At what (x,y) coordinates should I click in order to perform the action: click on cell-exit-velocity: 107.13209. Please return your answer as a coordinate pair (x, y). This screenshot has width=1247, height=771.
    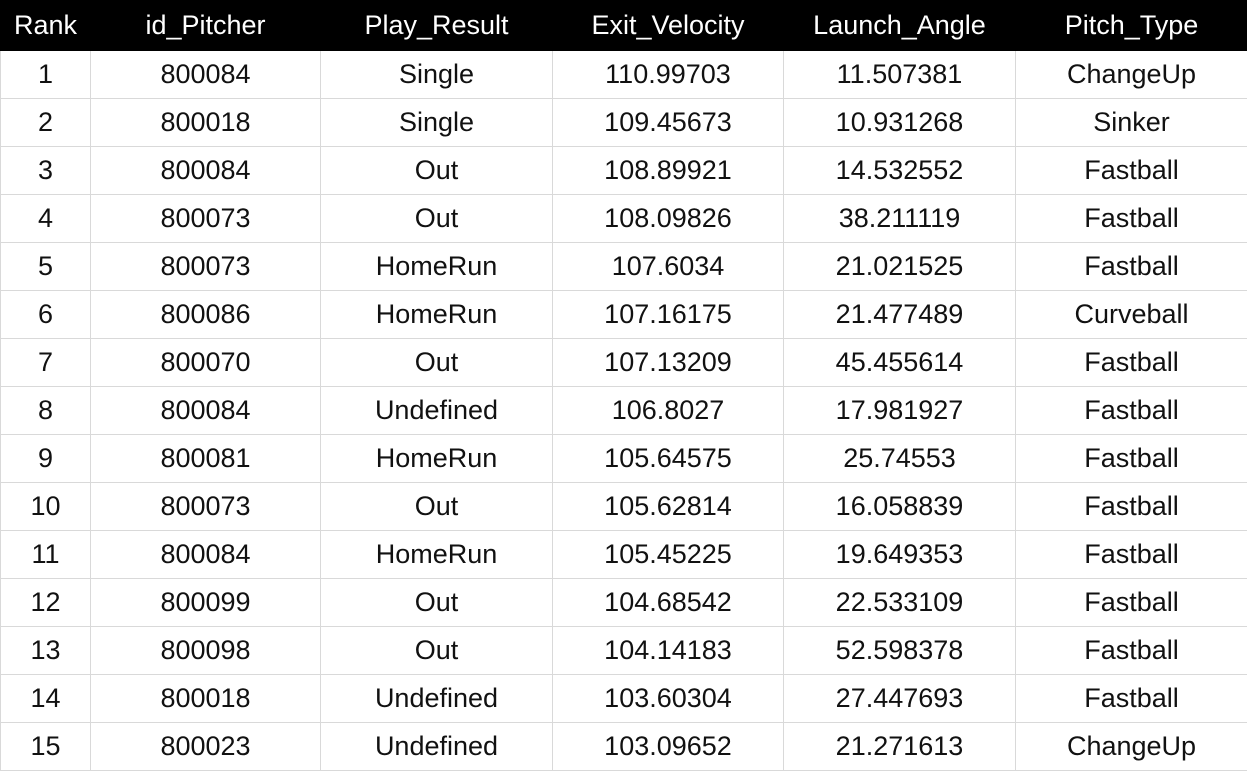
    Looking at the image, I should click on (668, 363).